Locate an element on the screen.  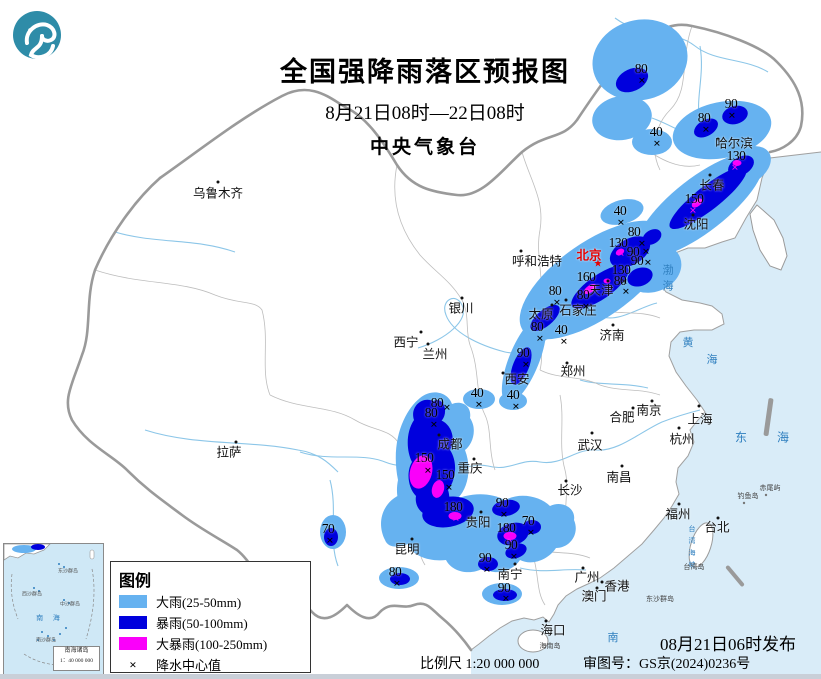
city-label-郑州: 郑州 is located at coordinates (573, 371).